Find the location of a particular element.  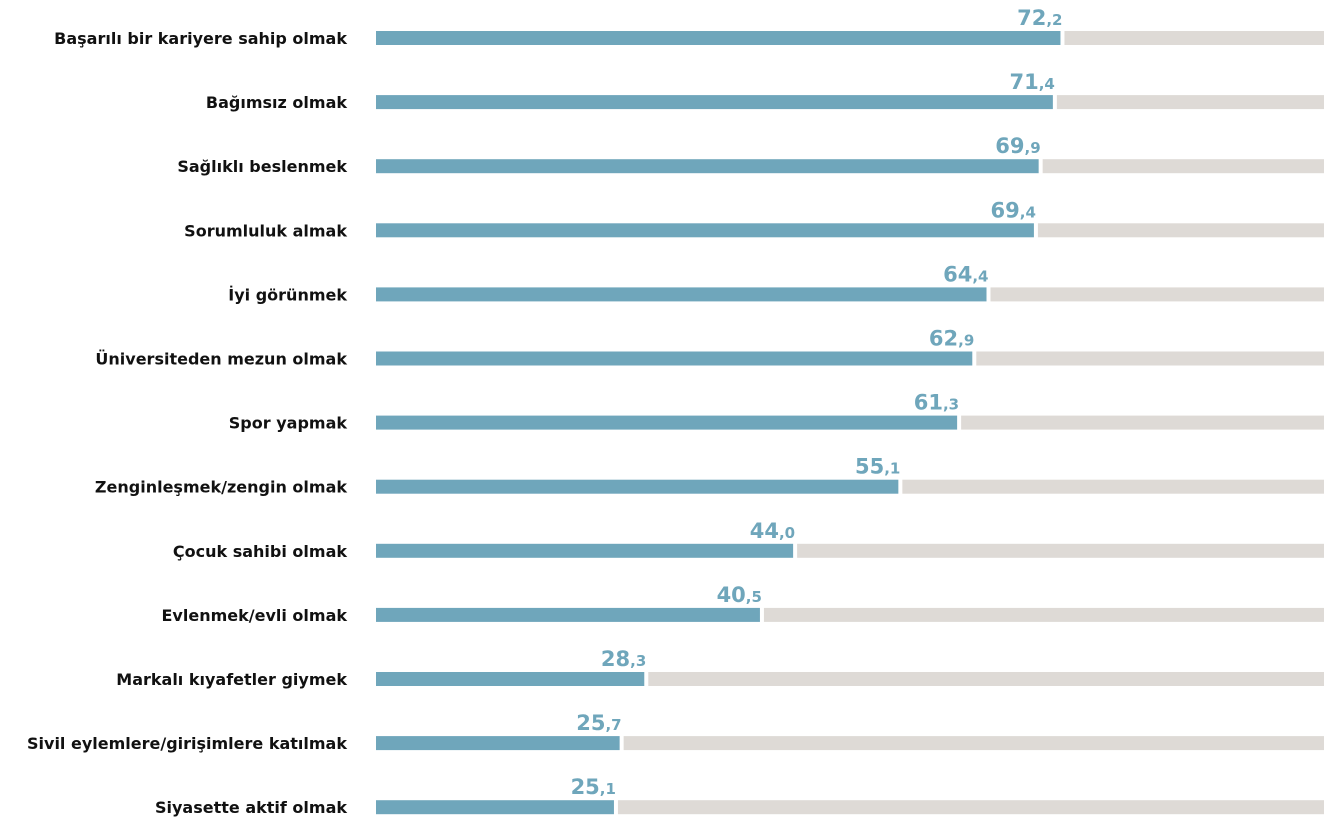

value-label-integer: 40 is located at coordinates (731, 595).